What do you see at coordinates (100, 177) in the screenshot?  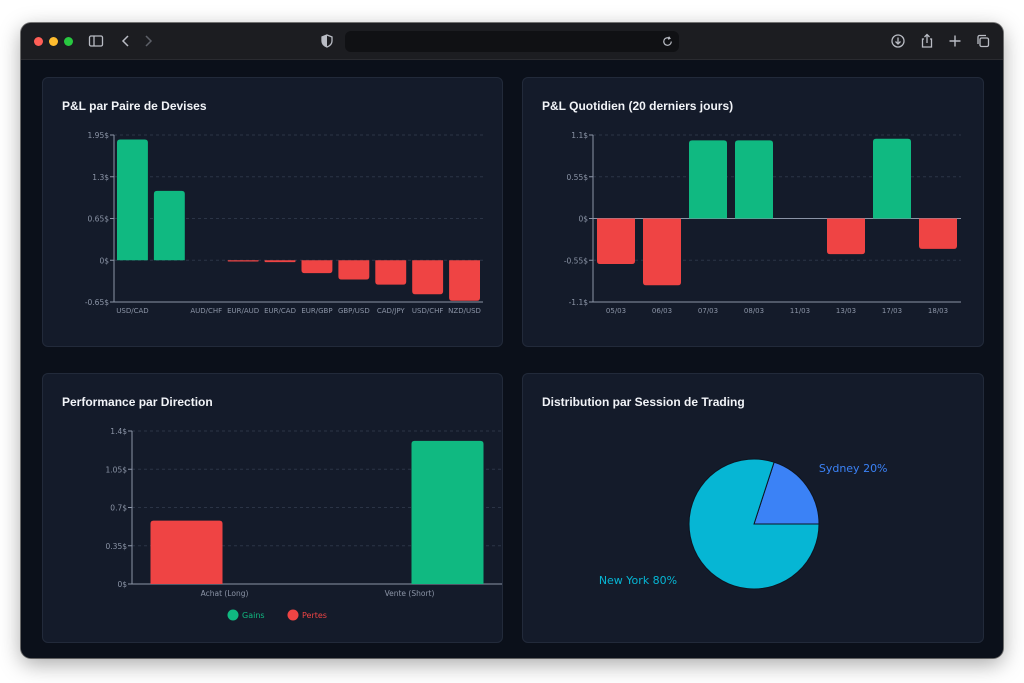 I see `pairs-ytick-label: 1.3$` at bounding box center [100, 177].